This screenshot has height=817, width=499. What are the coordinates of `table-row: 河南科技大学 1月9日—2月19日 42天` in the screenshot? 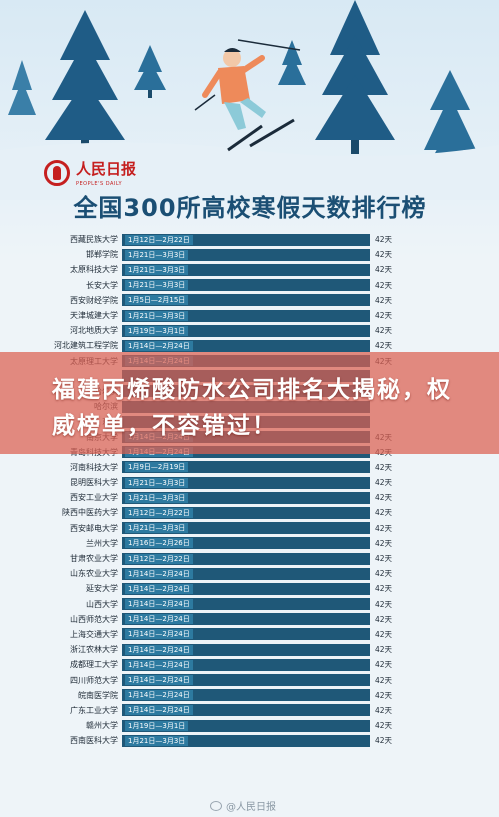 It's located at (217, 467).